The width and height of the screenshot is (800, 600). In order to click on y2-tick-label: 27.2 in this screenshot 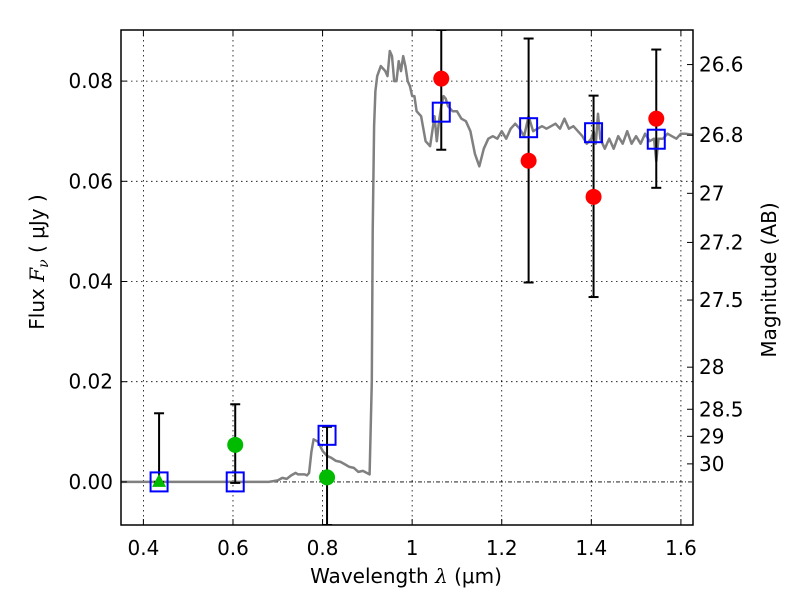, I will do `click(721, 242)`.